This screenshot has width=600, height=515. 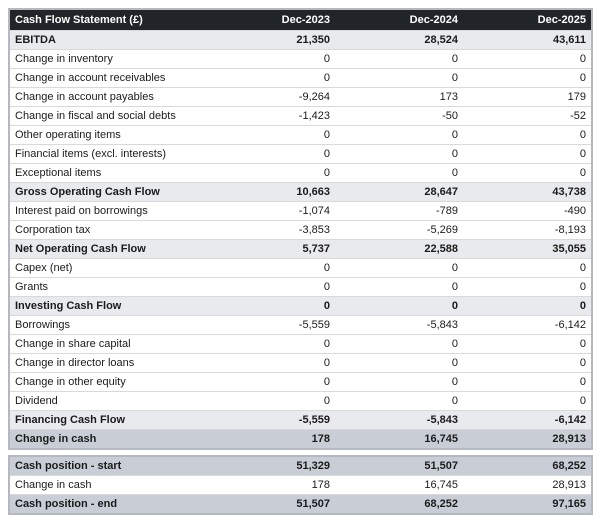 What do you see at coordinates (441, 439) in the screenshot?
I see `value-cell: 16,745` at bounding box center [441, 439].